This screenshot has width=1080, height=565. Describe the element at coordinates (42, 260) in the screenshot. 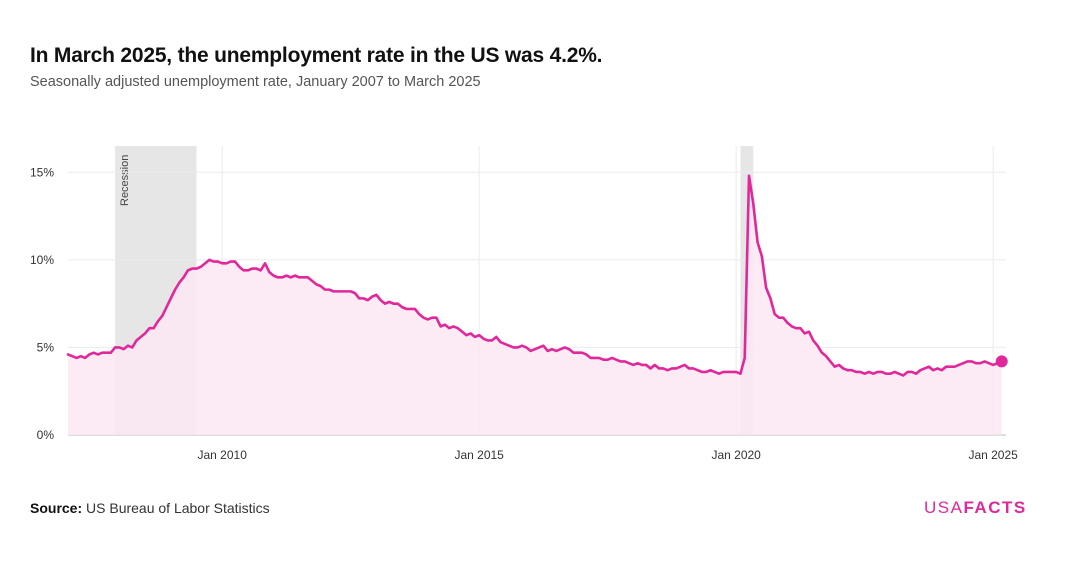

I see `y-tick-label: 10%` at that location.